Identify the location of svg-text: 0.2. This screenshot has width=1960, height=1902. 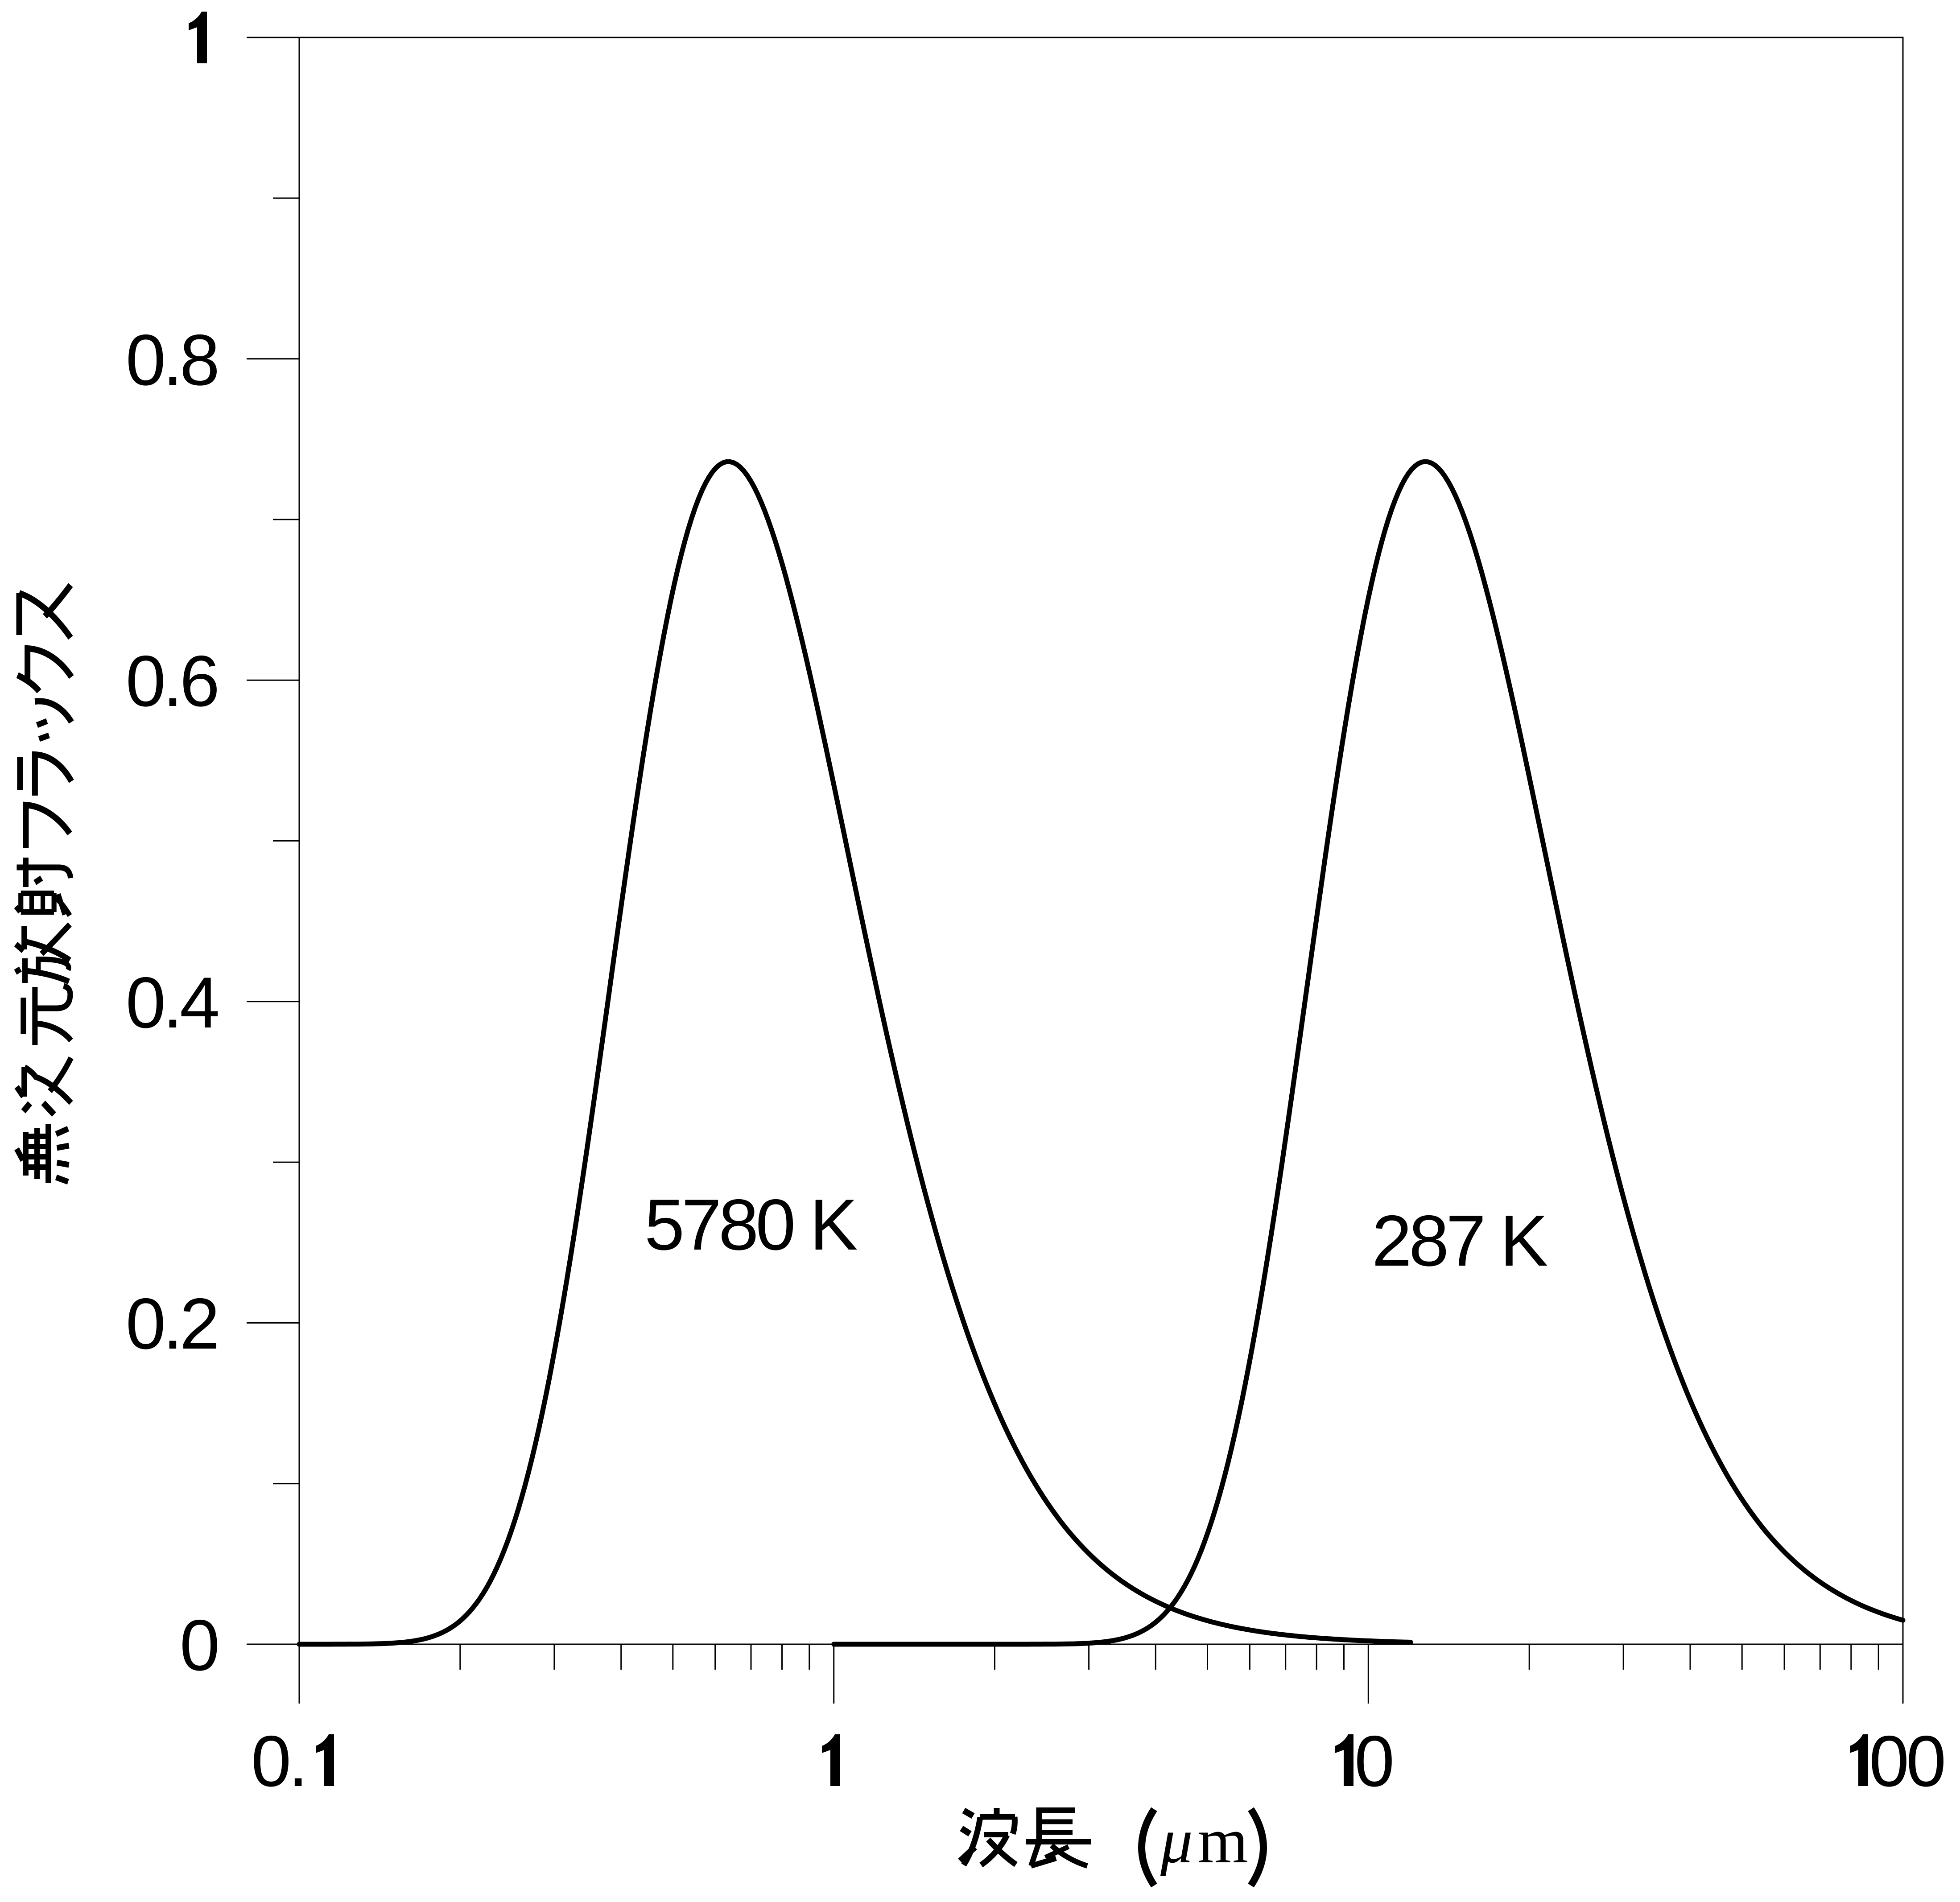
(171, 1323).